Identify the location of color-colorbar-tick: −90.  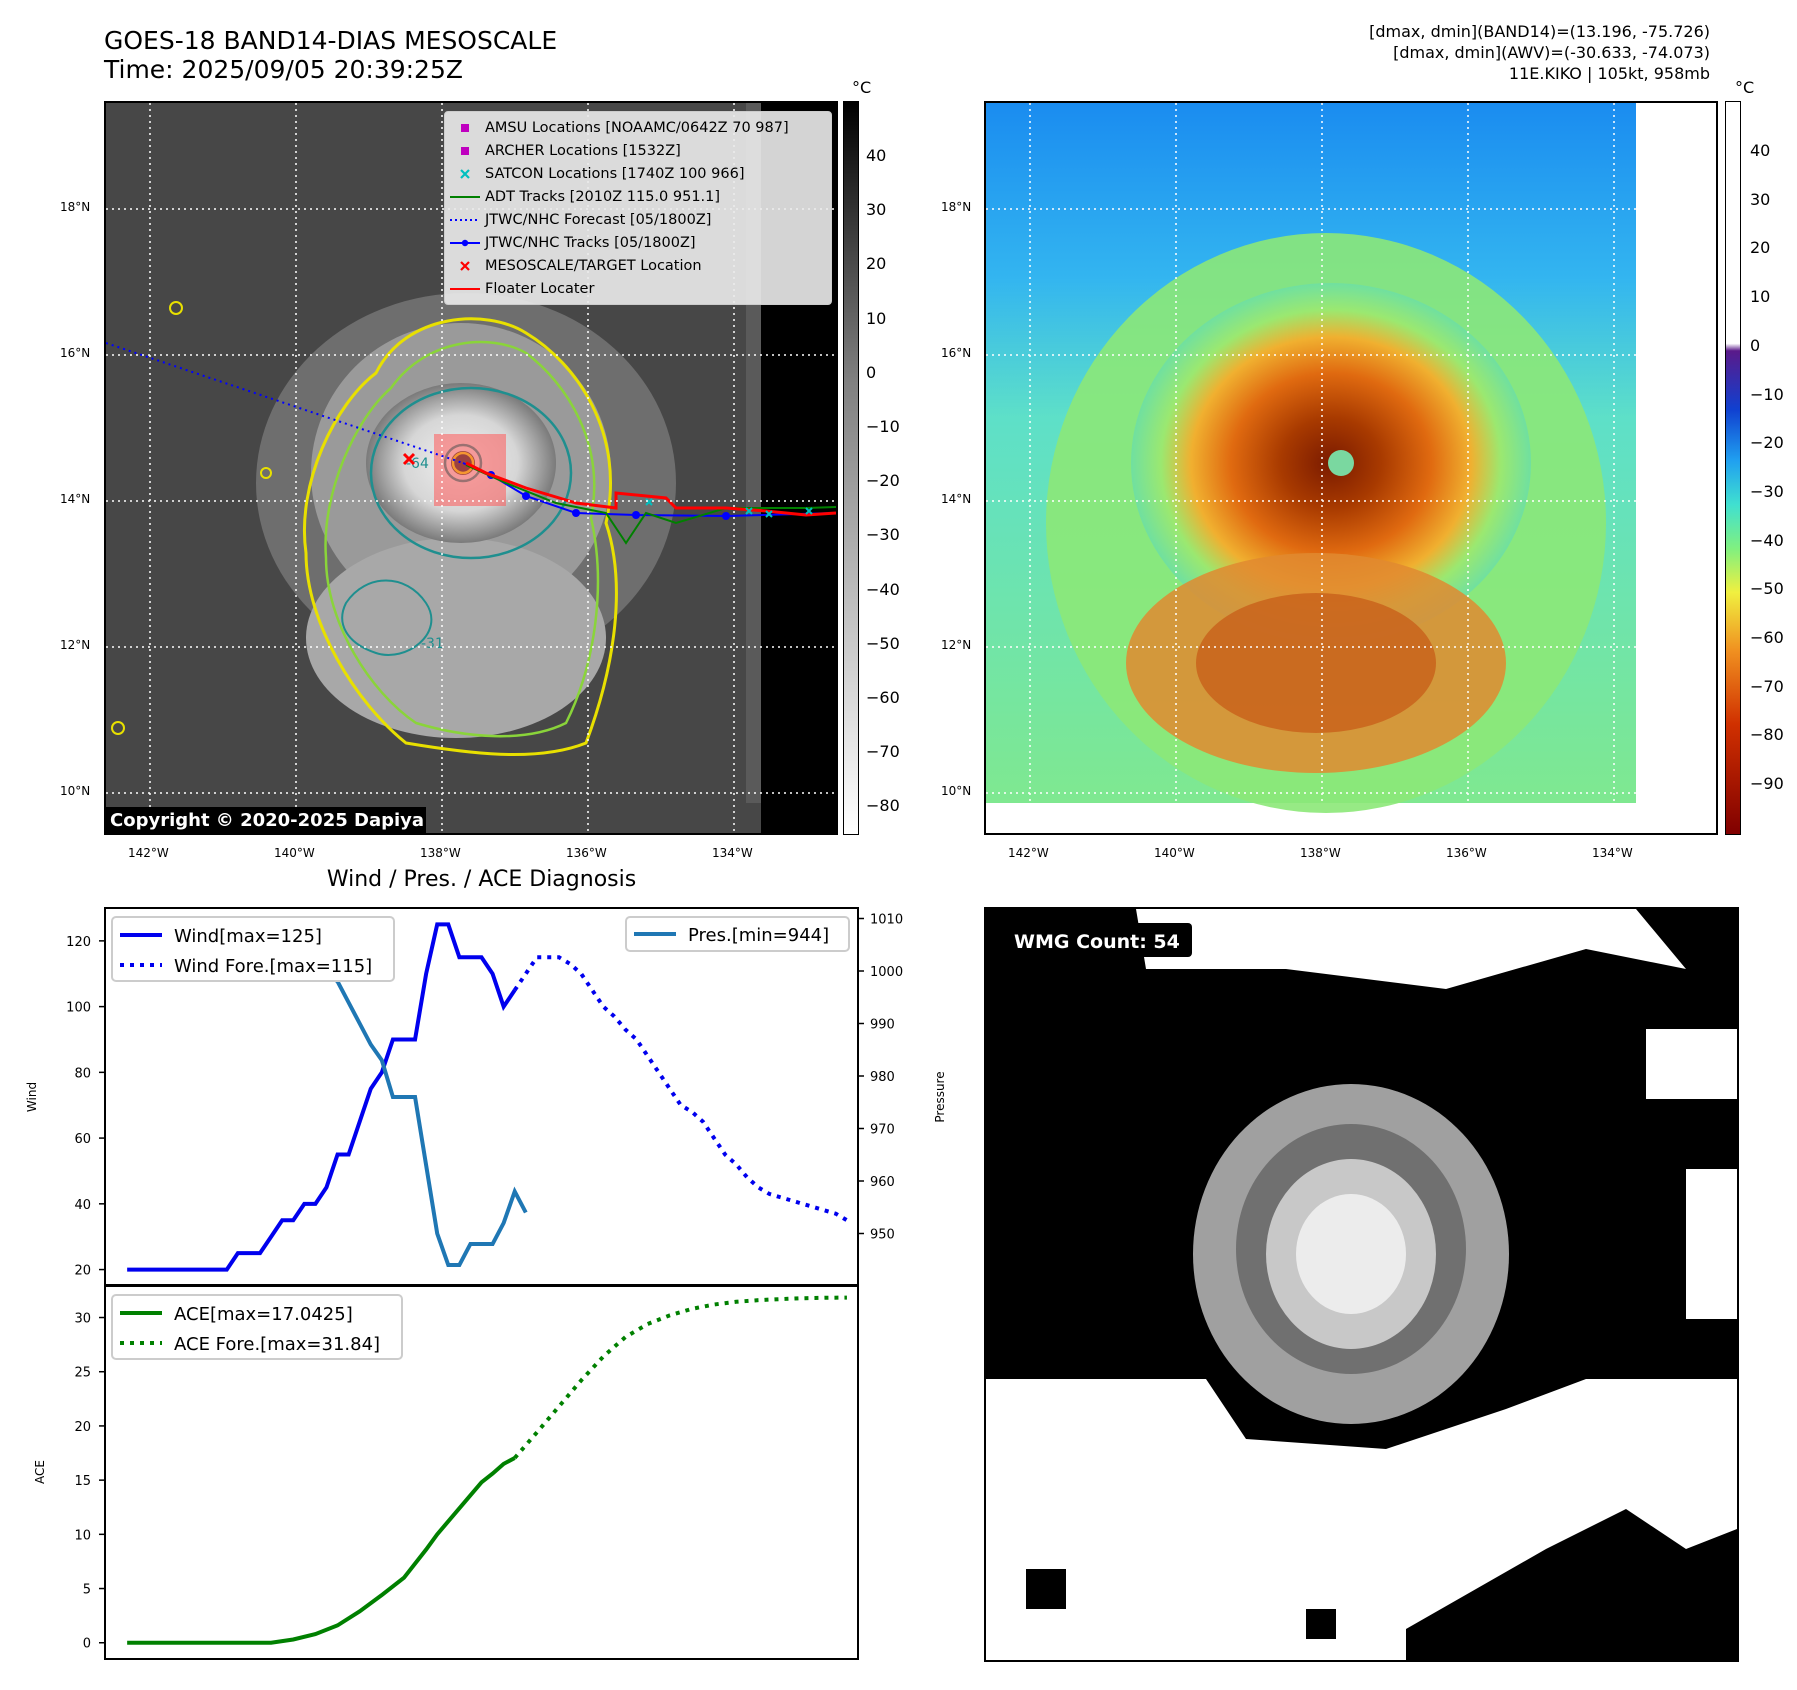
(1767, 784).